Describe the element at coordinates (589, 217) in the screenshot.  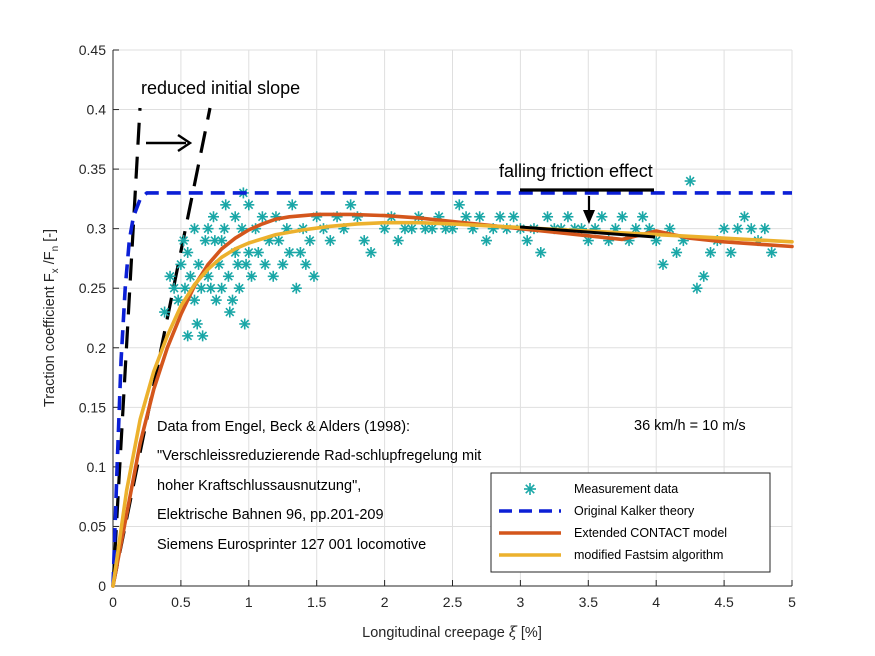
I see `falling-friction-arrow-head` at that location.